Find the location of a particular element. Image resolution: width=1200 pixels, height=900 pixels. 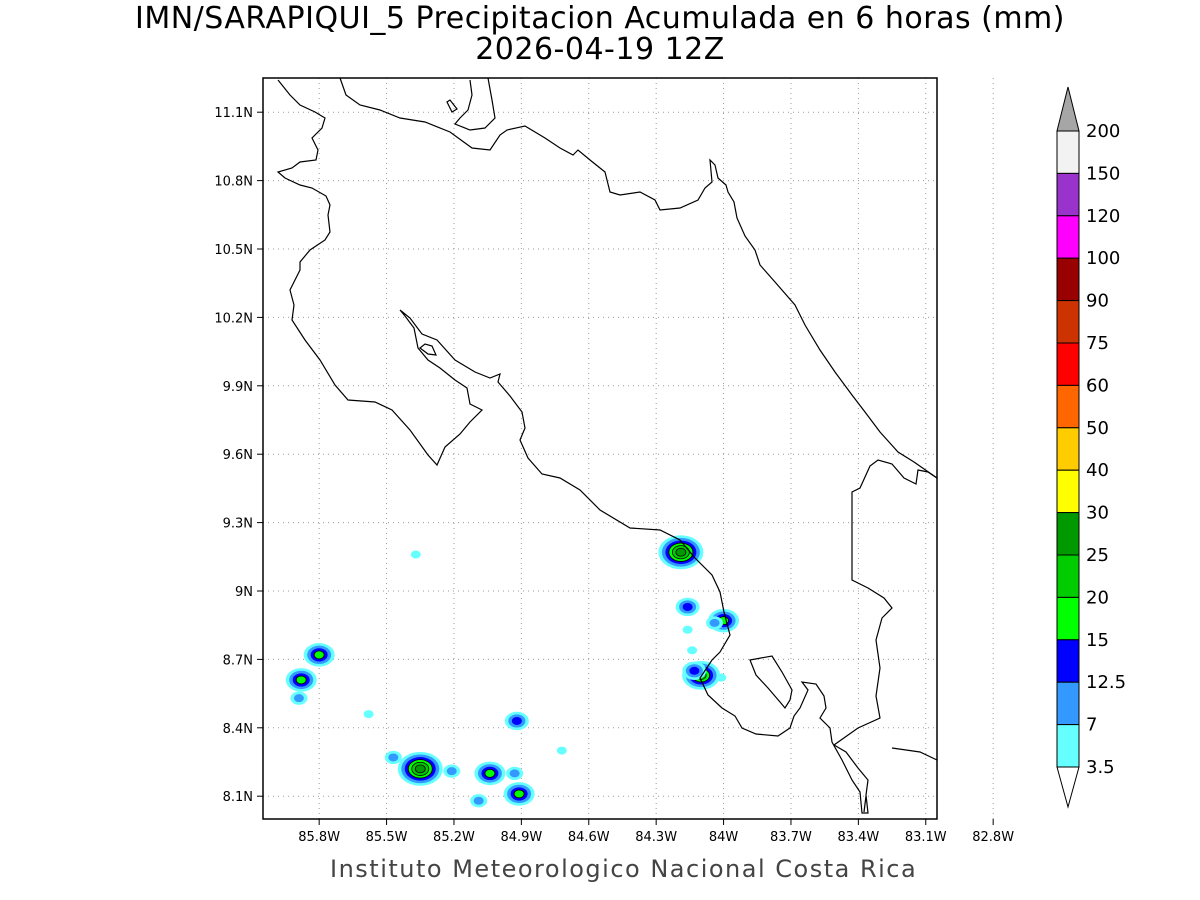

y-tick-label: 9.3N is located at coordinates (238, 524).